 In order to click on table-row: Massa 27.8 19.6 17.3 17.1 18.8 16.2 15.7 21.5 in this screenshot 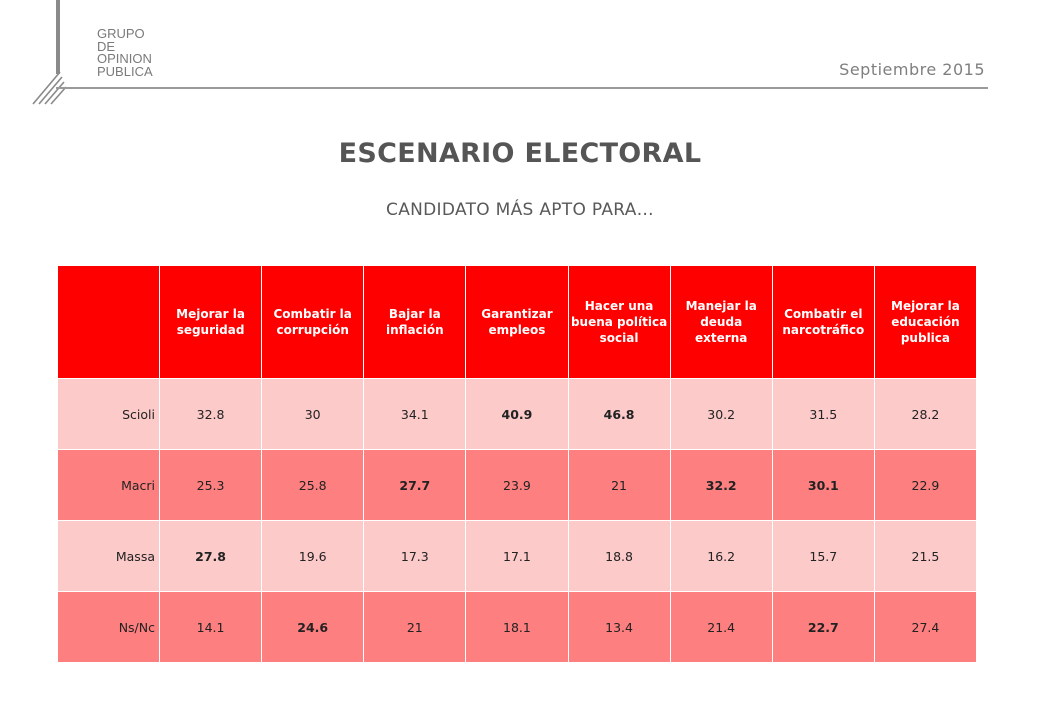, I will do `click(517, 556)`.